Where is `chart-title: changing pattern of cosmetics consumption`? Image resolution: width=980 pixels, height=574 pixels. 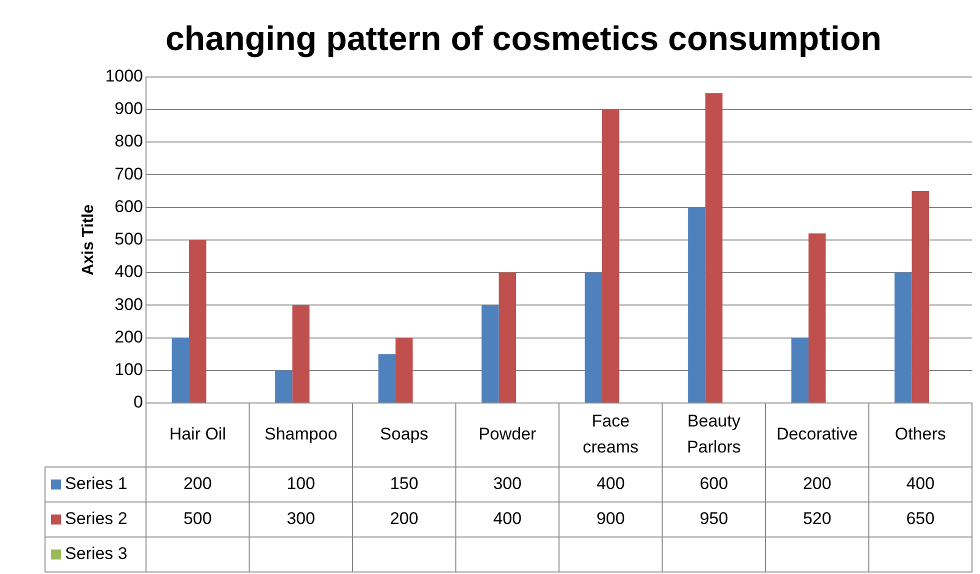
chart-title: changing pattern of cosmetics consumption is located at coordinates (524, 39).